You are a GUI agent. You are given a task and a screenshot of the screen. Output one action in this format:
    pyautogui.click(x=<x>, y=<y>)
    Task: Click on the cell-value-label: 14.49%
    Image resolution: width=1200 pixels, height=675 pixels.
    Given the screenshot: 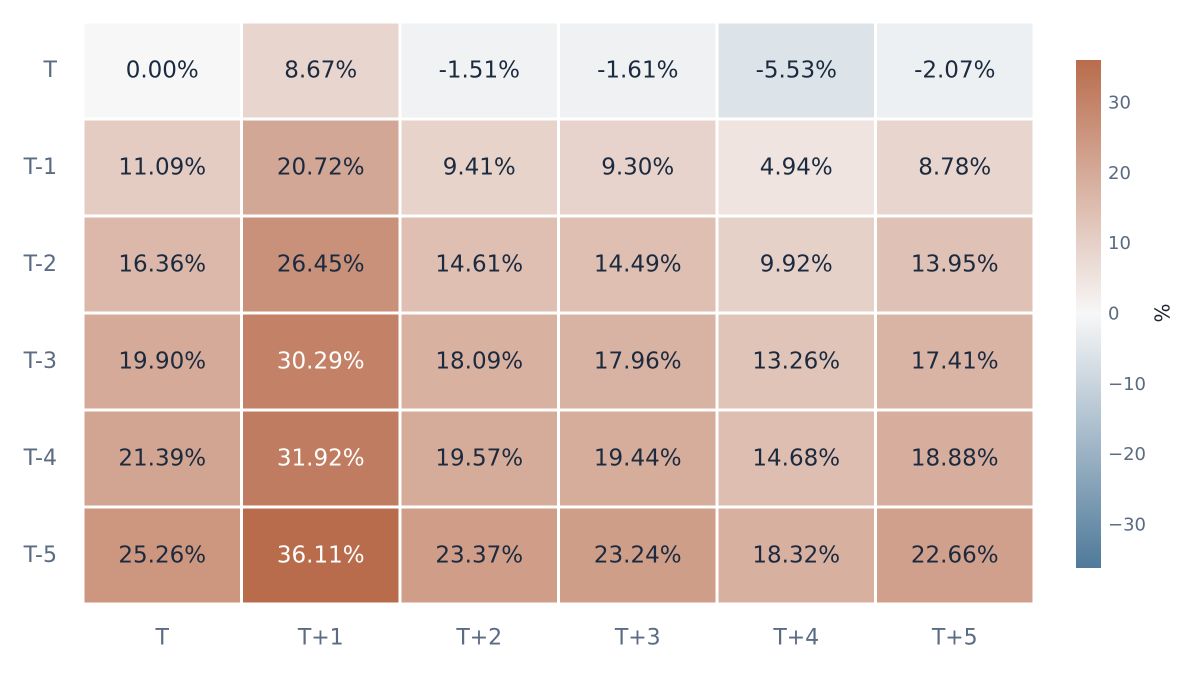 What is the action you would take?
    pyautogui.click(x=638, y=265)
    